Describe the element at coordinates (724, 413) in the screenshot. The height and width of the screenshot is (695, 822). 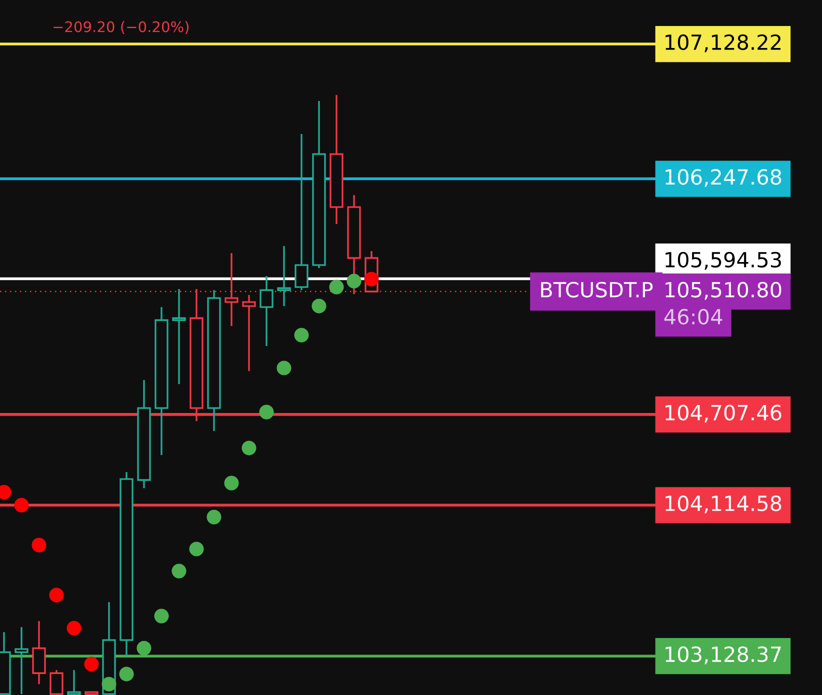
I see `ref-line-label: 104,707.46` at that location.